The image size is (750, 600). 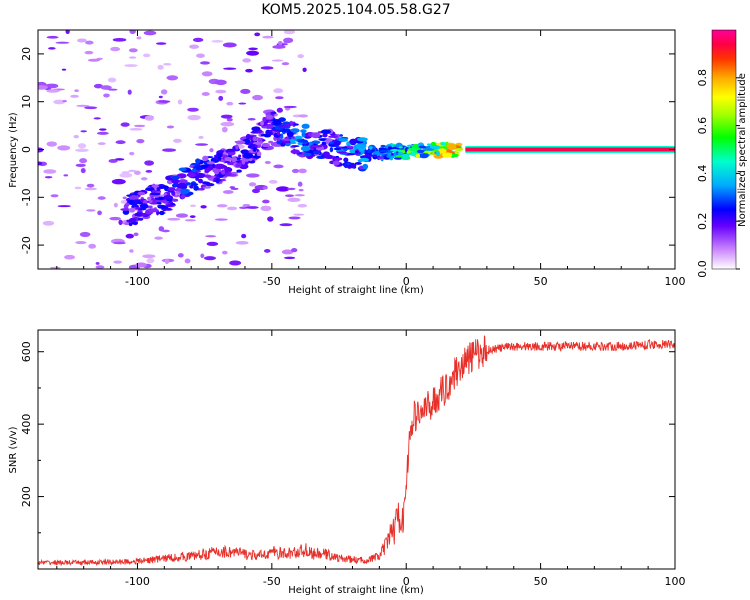 What do you see at coordinates (675, 281) in the screenshot?
I see `spectrogram-x-tick-label: 100` at bounding box center [675, 281].